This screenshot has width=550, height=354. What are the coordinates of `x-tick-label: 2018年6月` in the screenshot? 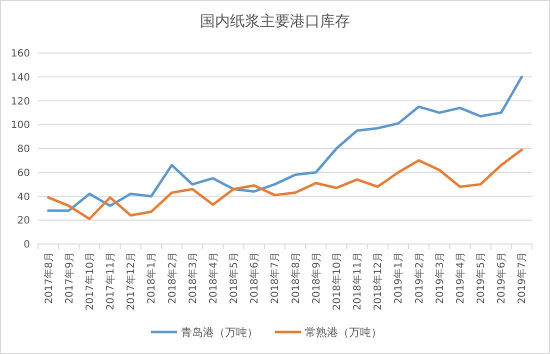 It's located at (254, 278).